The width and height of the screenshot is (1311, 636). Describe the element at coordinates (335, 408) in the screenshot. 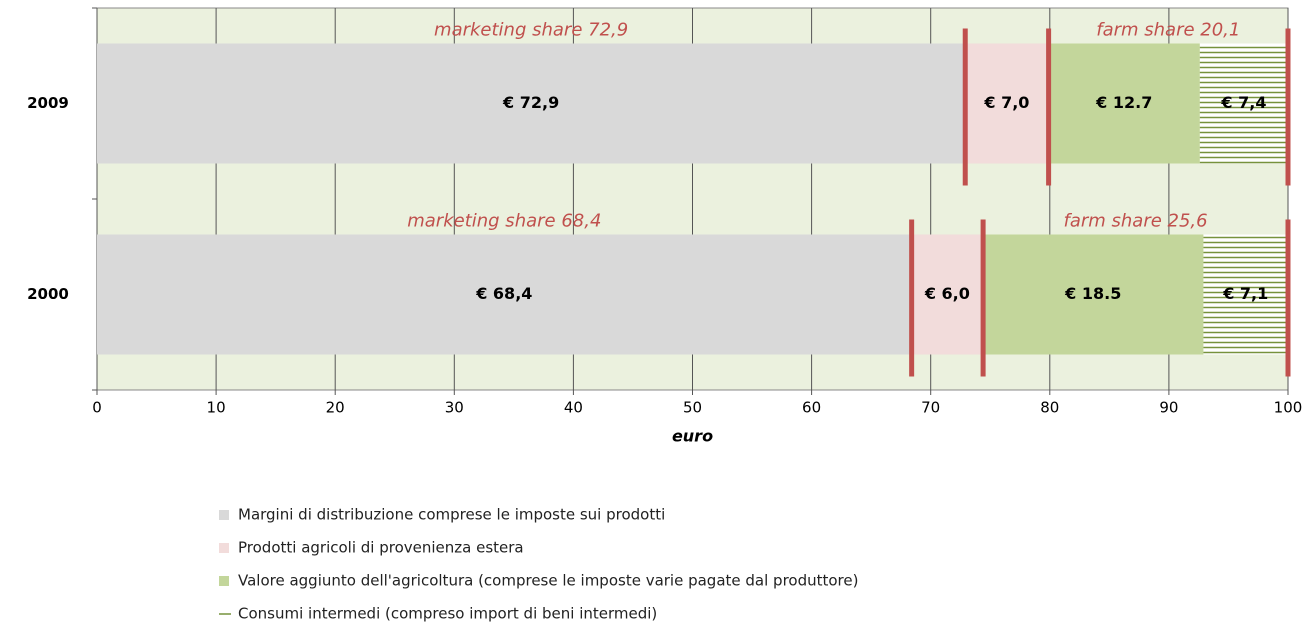

I see `x-tick-label: 20` at that location.